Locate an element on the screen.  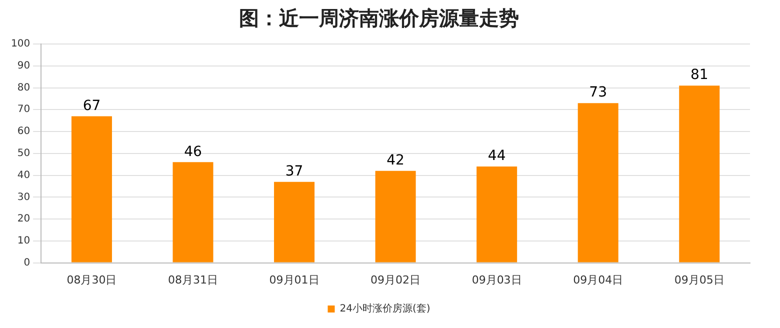
y-tick-label: 40 is located at coordinates (23, 175).